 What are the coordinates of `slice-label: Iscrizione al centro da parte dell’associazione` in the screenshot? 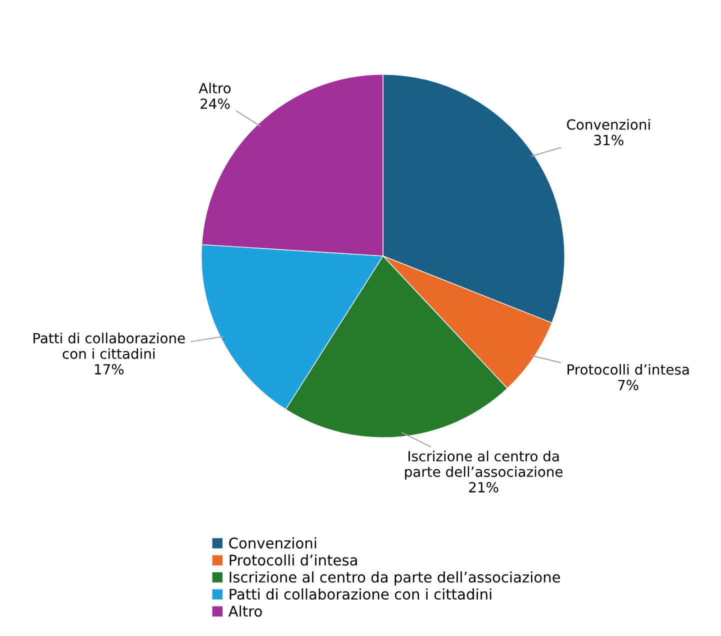 It's located at (484, 465).